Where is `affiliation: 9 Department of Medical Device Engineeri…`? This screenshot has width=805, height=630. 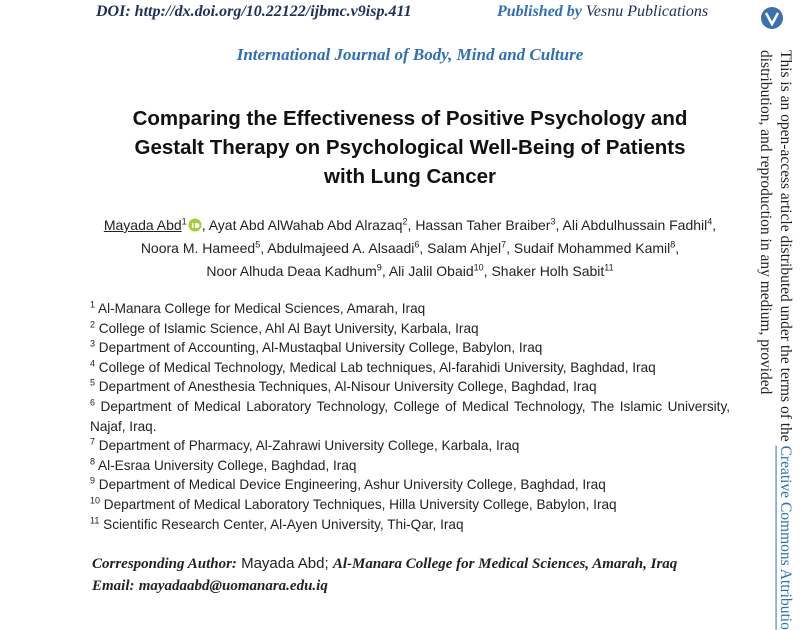
affiliation: 9 Department of Medical Device Engineeri… is located at coordinates (410, 485).